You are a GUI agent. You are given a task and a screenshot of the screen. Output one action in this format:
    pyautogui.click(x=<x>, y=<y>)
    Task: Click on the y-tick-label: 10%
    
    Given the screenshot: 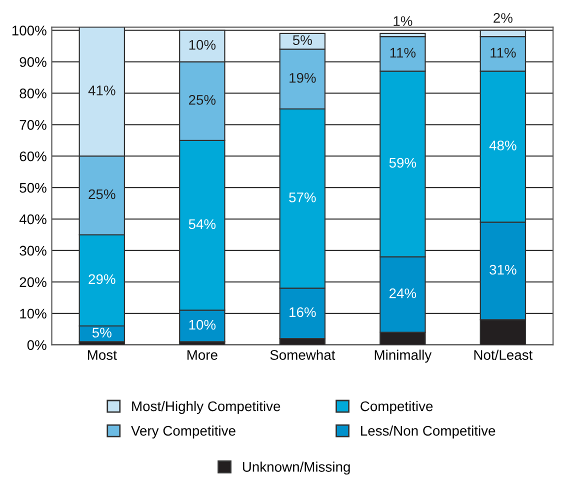 What is the action you would take?
    pyautogui.click(x=33, y=313)
    